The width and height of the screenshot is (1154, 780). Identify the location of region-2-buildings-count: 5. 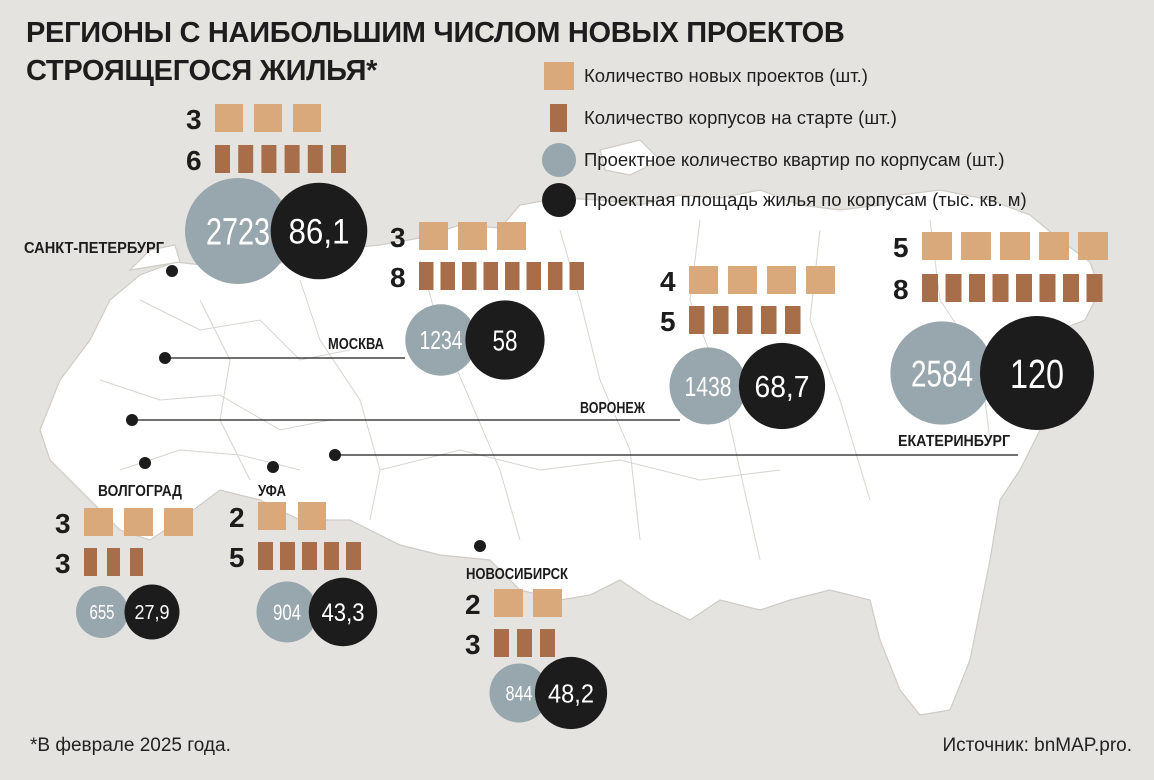
(668, 321).